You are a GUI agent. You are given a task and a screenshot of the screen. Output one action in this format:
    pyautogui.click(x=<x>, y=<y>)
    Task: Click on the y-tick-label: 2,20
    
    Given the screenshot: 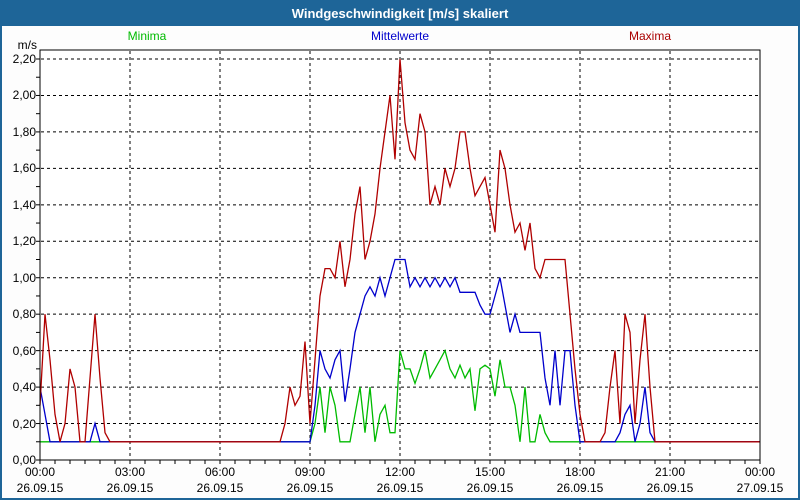 What is the action you would take?
    pyautogui.click(x=24, y=59)
    